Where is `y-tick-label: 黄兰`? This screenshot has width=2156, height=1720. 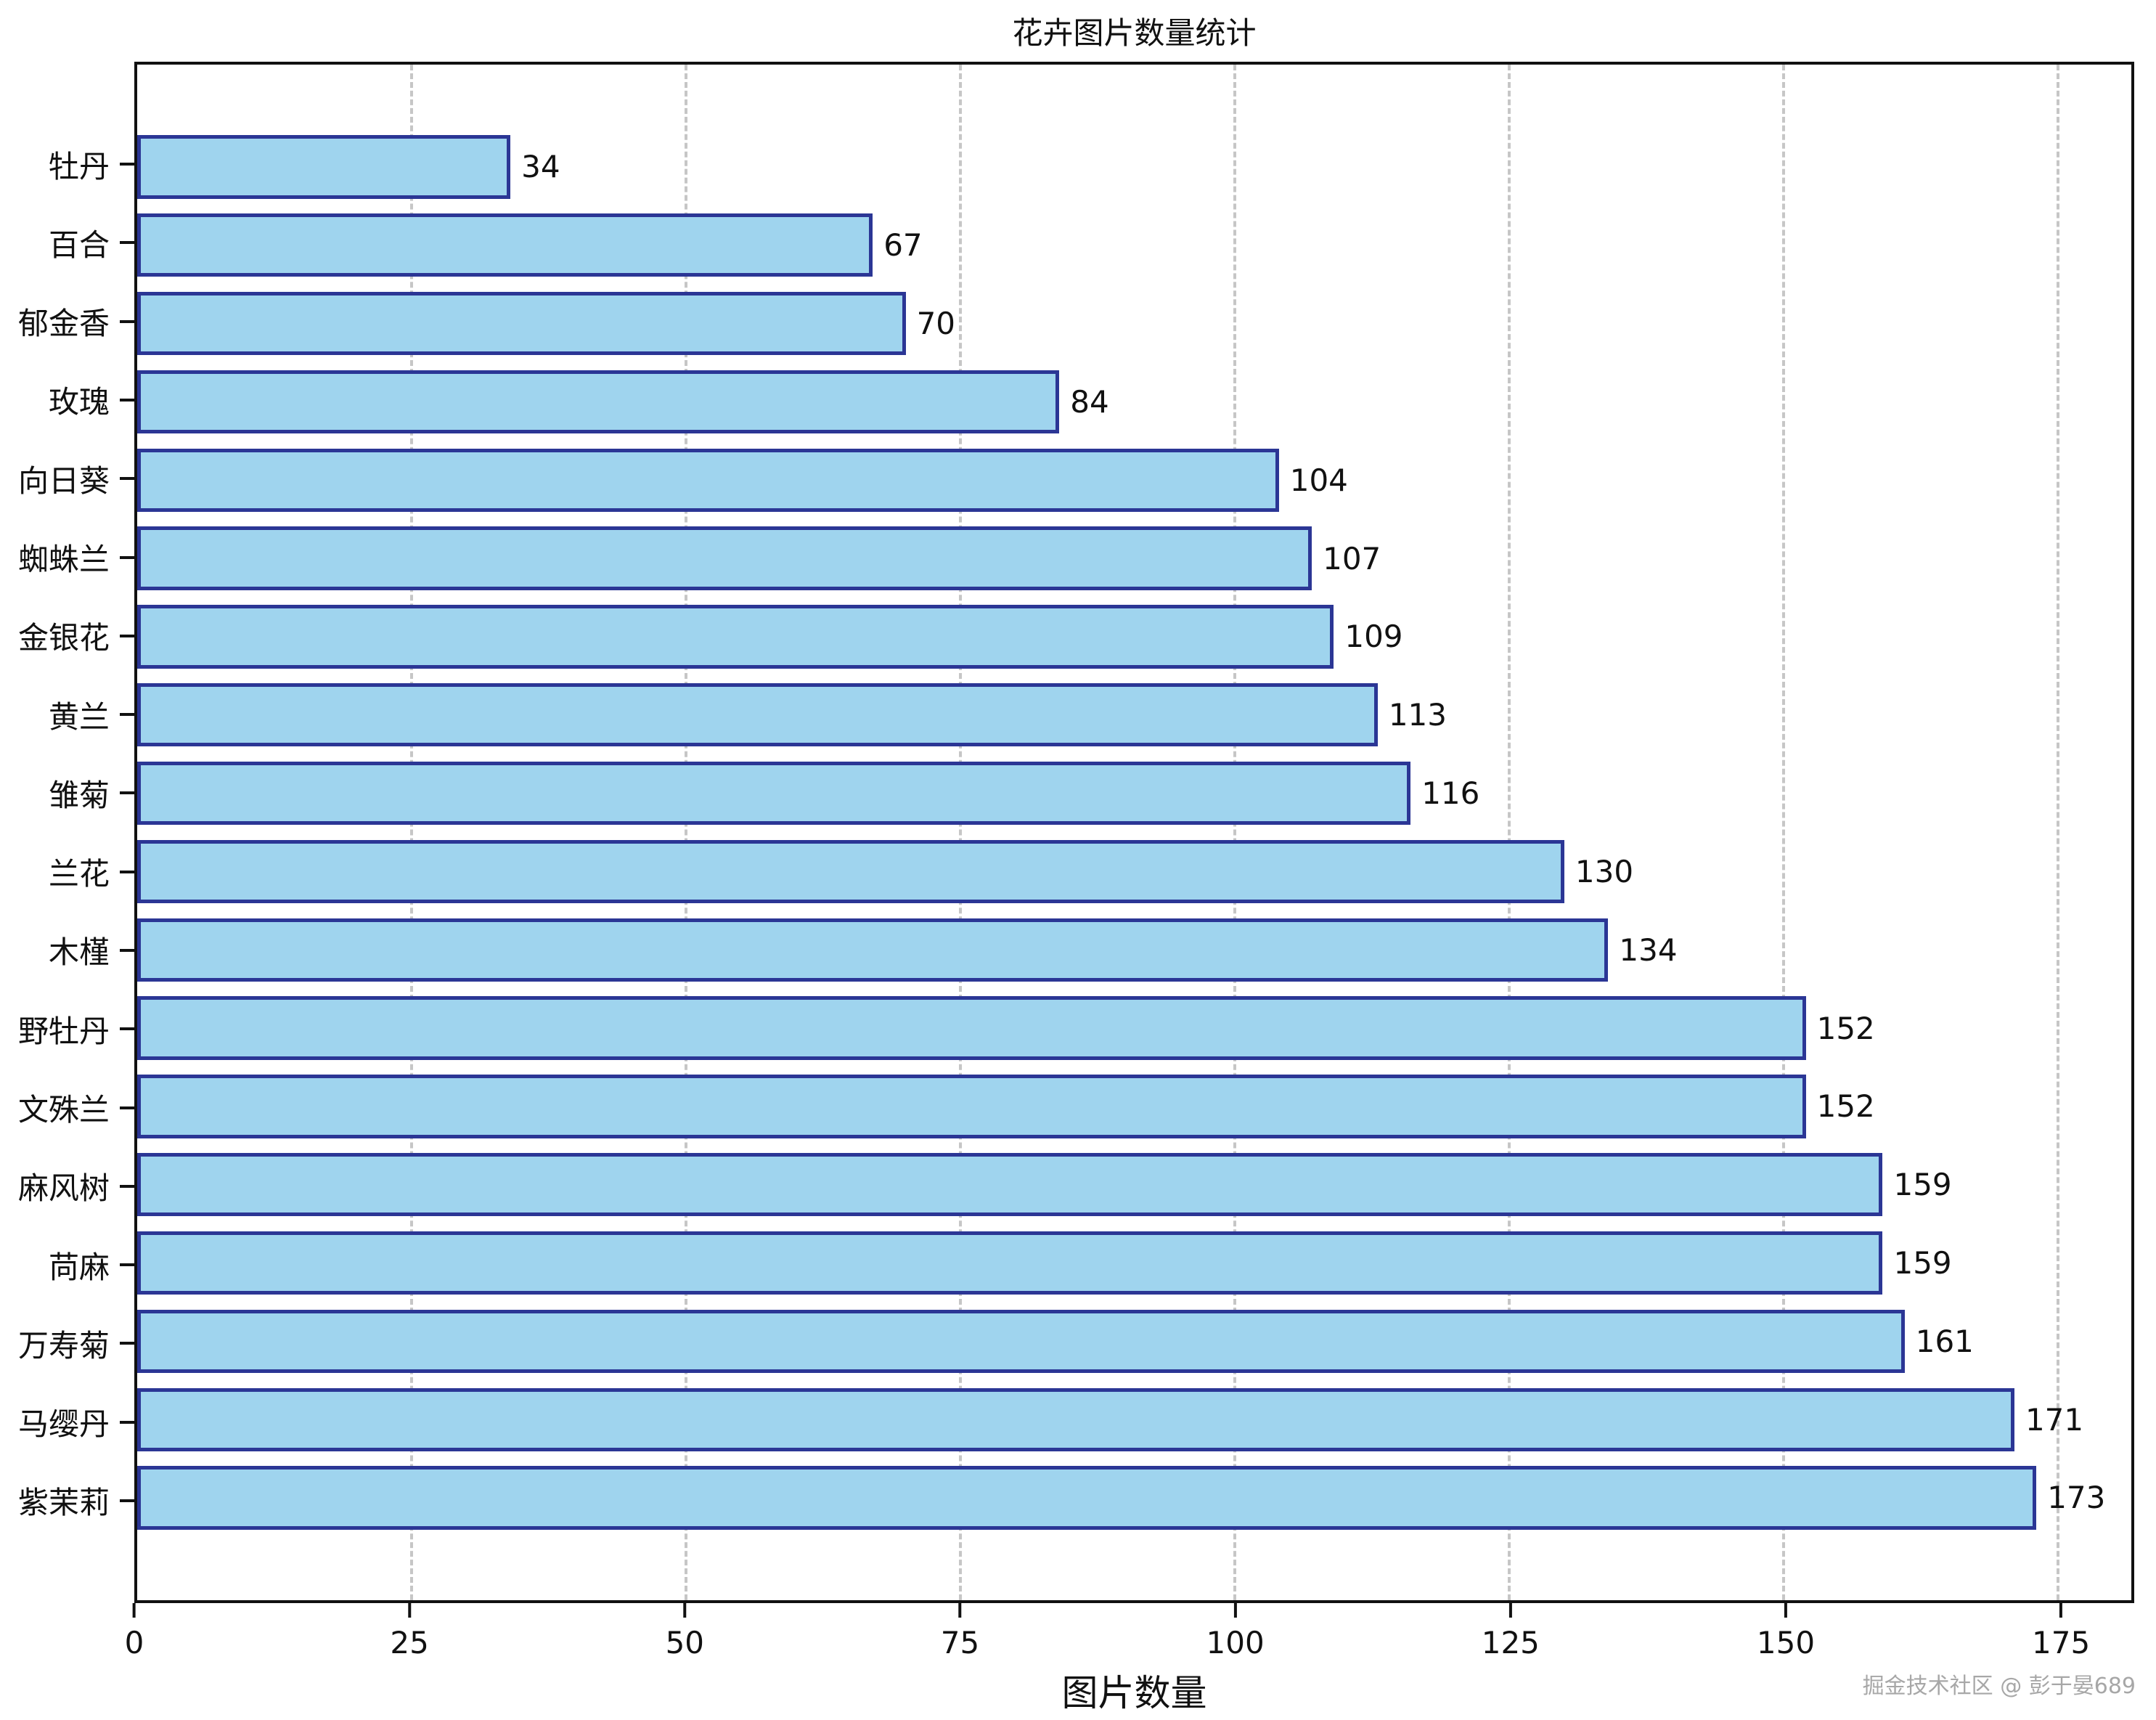 y-tick-label: 黄兰 is located at coordinates (79, 716).